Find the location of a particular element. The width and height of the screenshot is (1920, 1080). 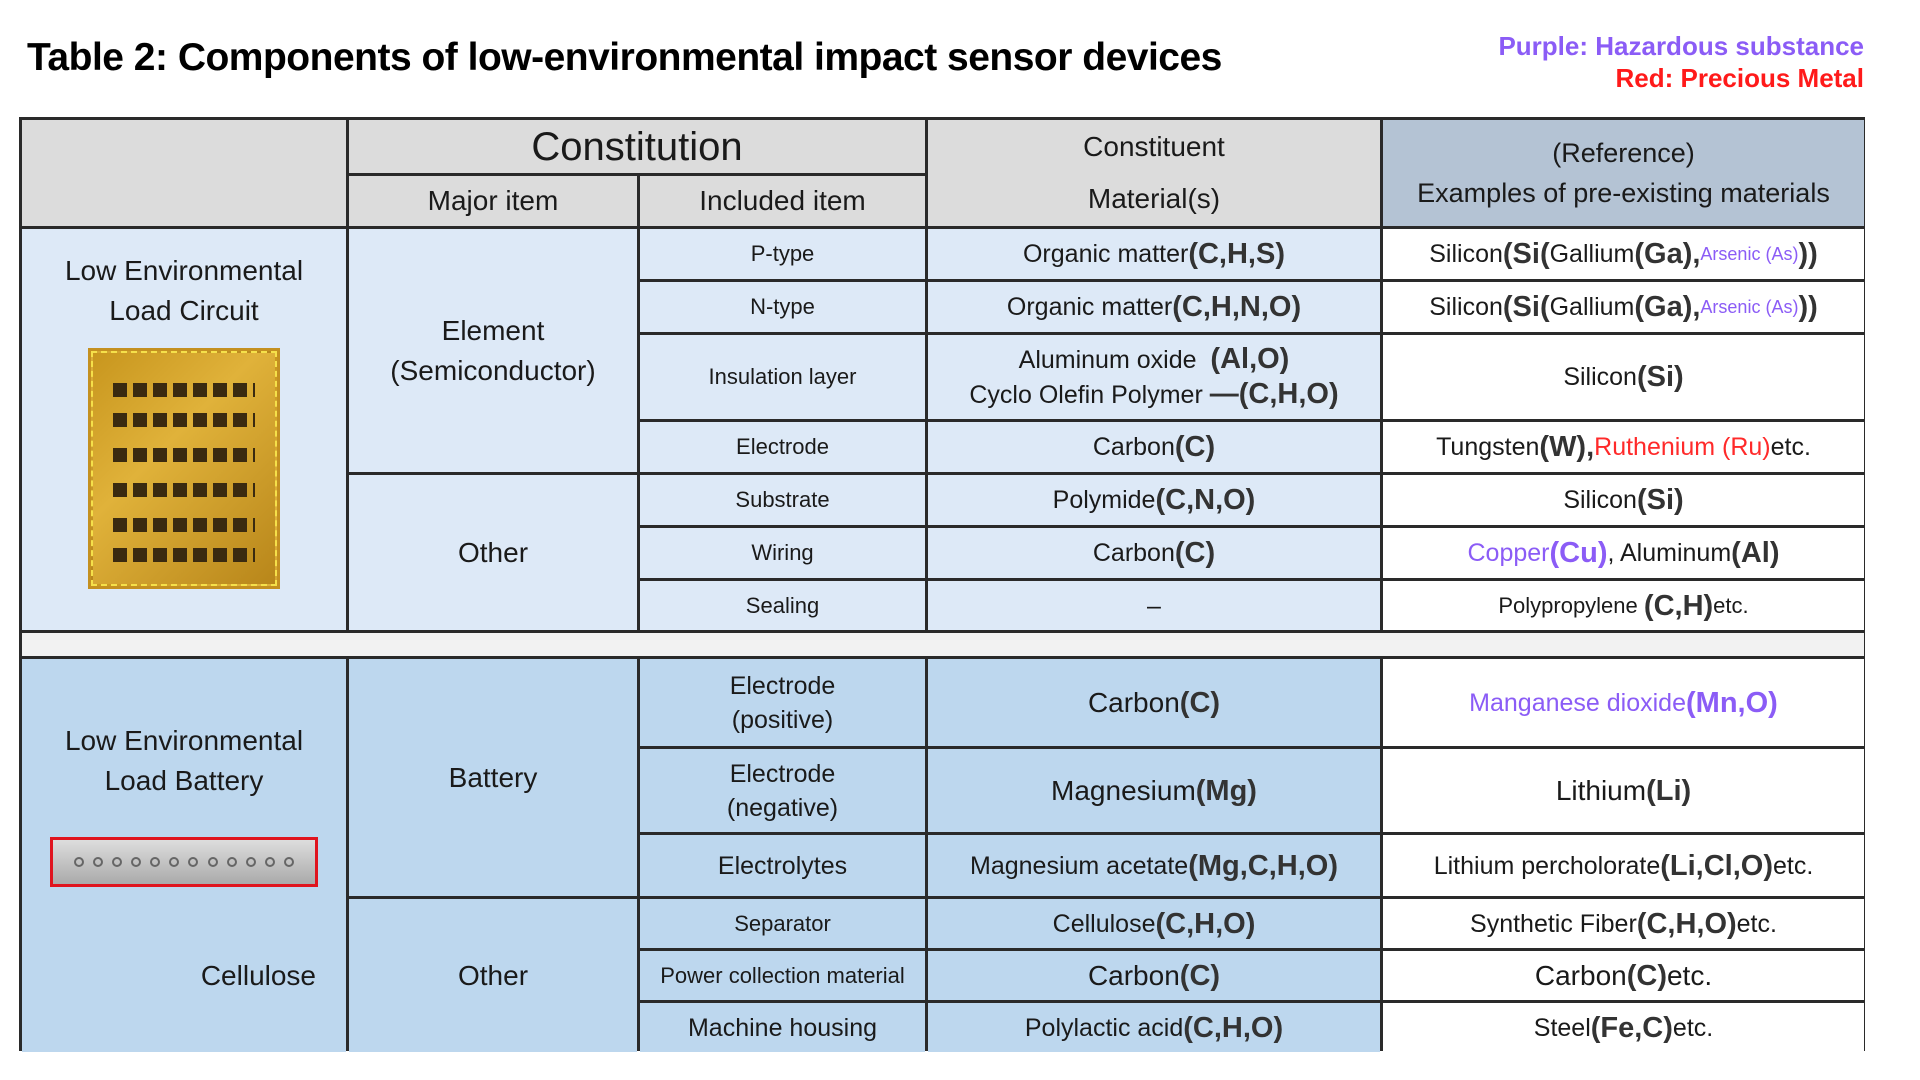

header-constituent: Constituent Material(s) is located at coordinates (1154, 173).